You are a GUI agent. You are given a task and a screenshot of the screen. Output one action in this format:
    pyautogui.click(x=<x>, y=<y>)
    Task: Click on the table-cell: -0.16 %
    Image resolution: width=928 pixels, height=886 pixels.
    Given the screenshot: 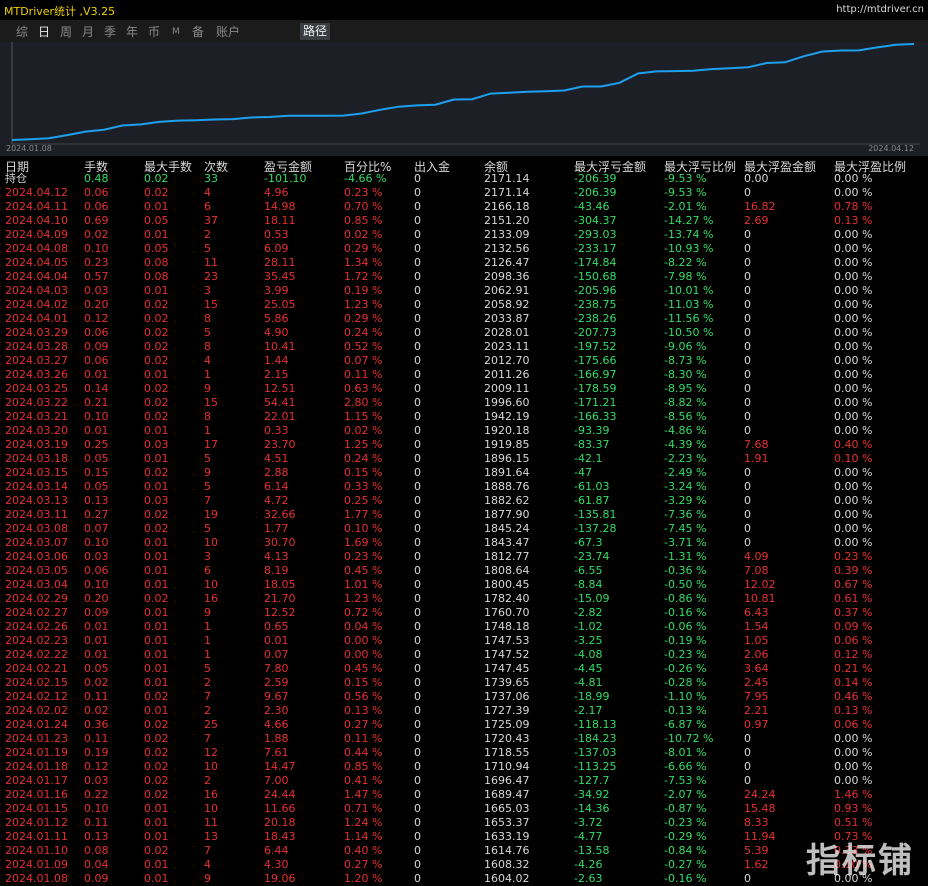 What is the action you would take?
    pyautogui.click(x=685, y=878)
    